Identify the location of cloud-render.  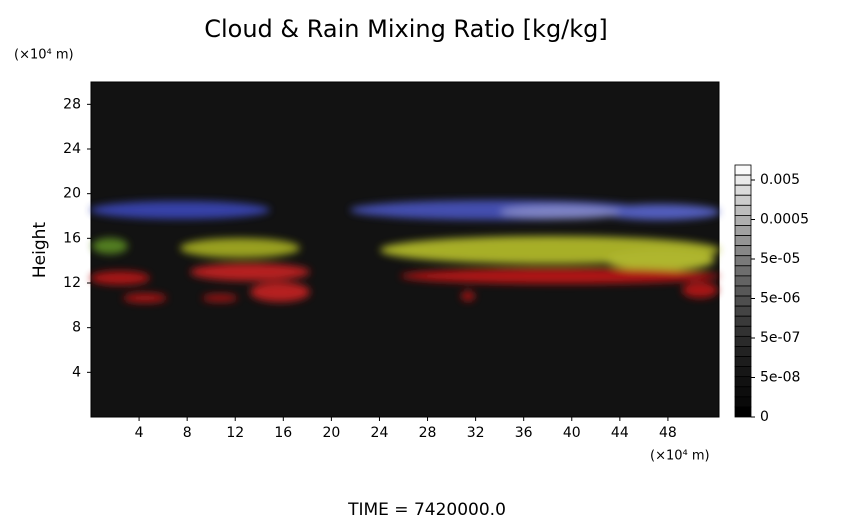
(405, 251).